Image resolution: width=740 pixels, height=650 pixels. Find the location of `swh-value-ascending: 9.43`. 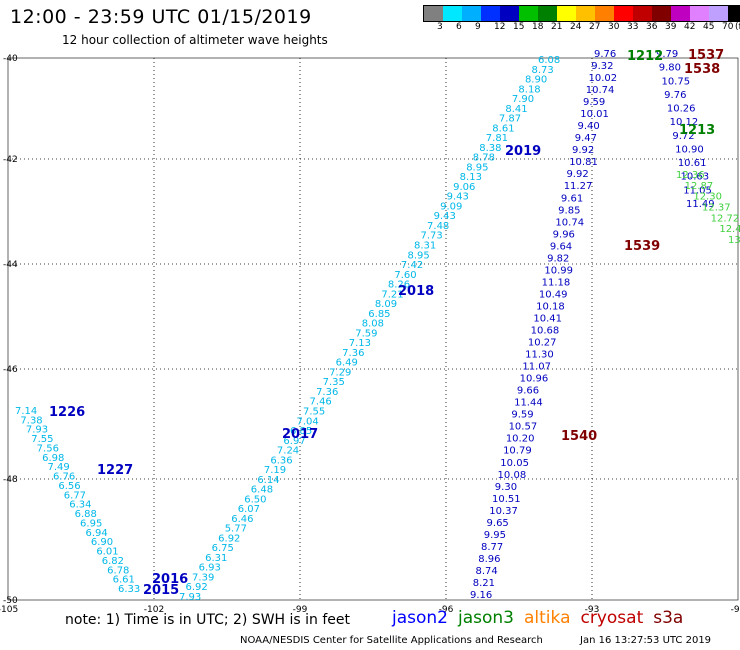

swh-value-ascending: 9.43 is located at coordinates (445, 216).